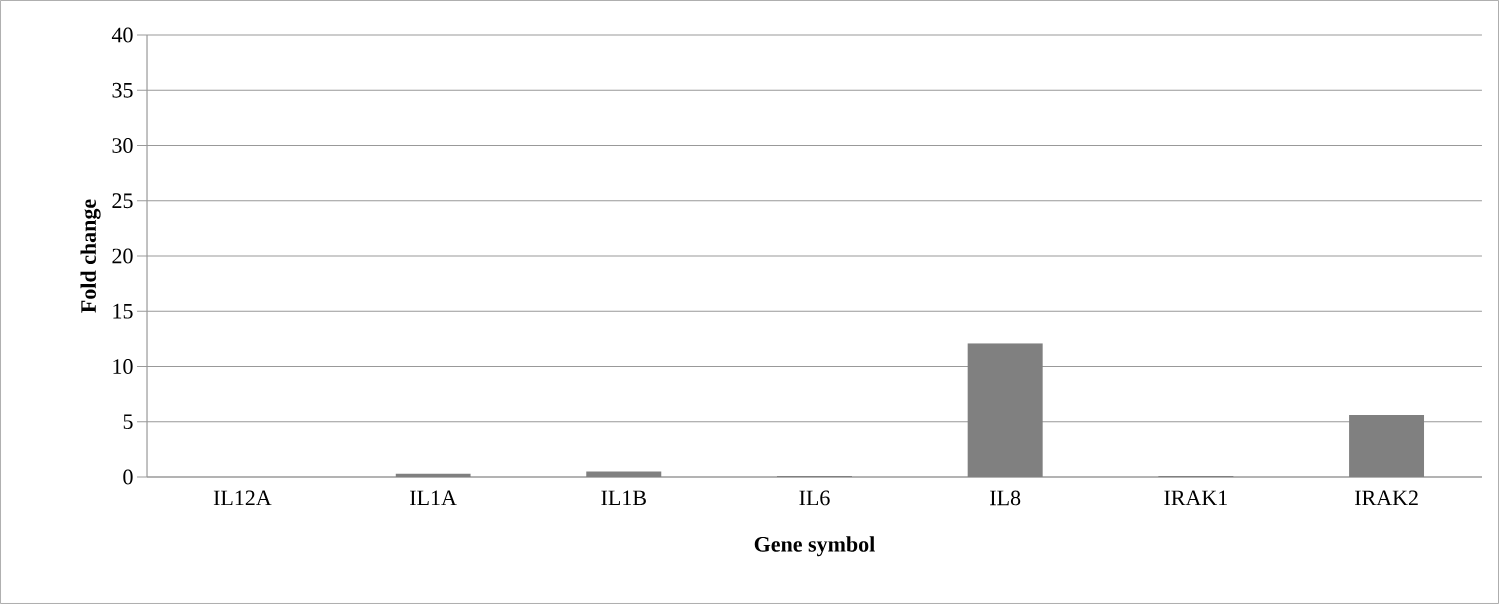 The image size is (1499, 604). Describe the element at coordinates (122, 256) in the screenshot. I see `y-tick-label: 20` at that location.